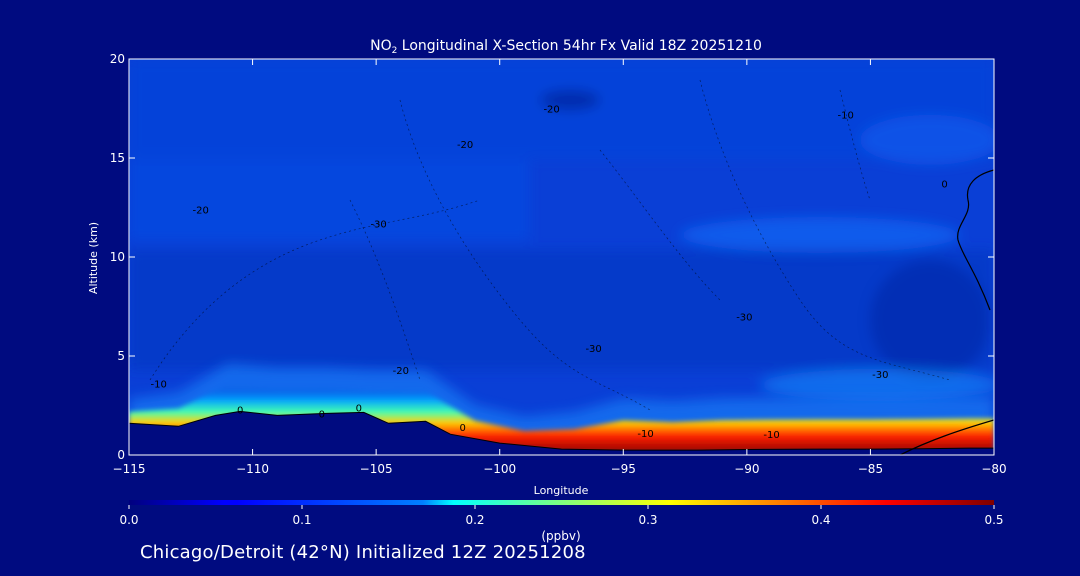 This screenshot has height=576, width=1080. I want to click on mid-band-left, so click(329, 200).